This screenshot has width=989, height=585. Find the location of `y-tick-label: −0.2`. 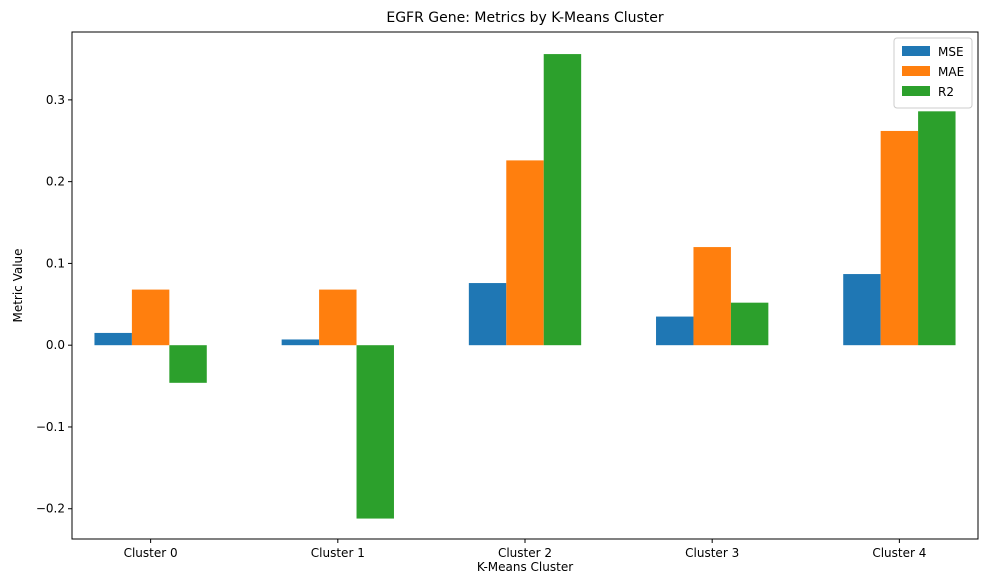

y-tick-label: −0.2 is located at coordinates (50, 509).